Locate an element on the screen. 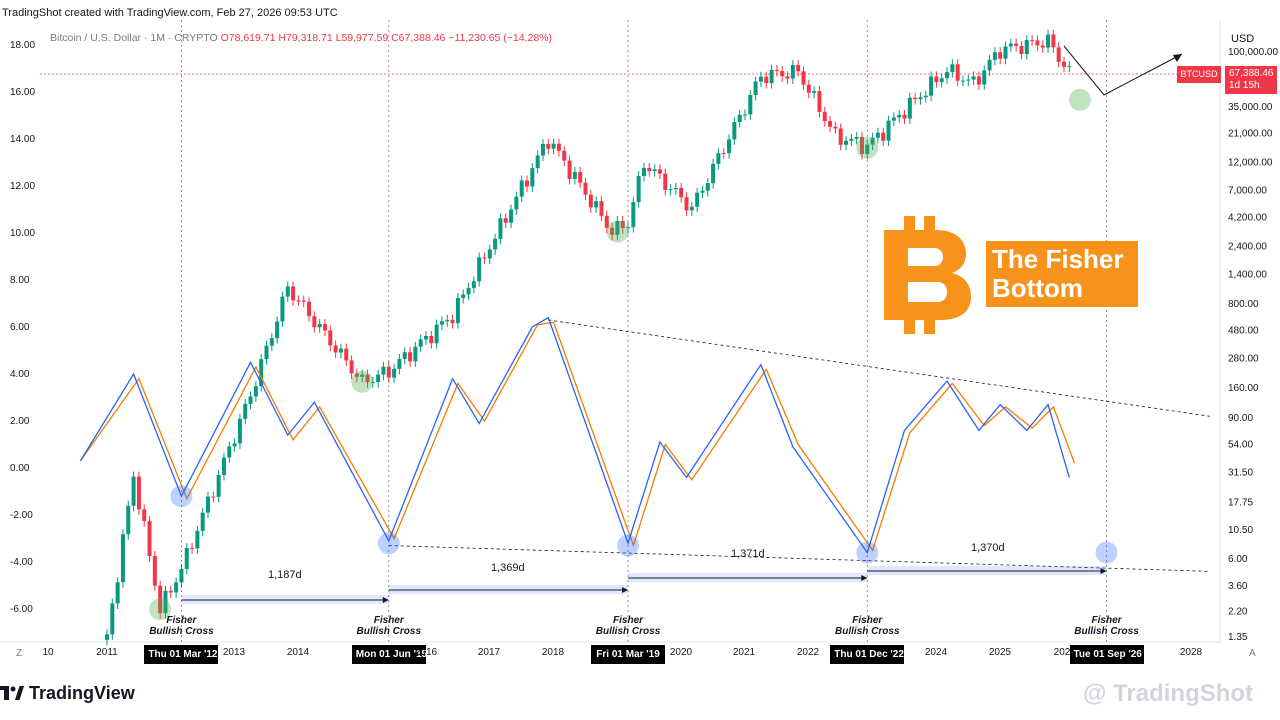 The width and height of the screenshot is (1280, 720). left-tick-label: 10.00 is located at coordinates (22, 233).